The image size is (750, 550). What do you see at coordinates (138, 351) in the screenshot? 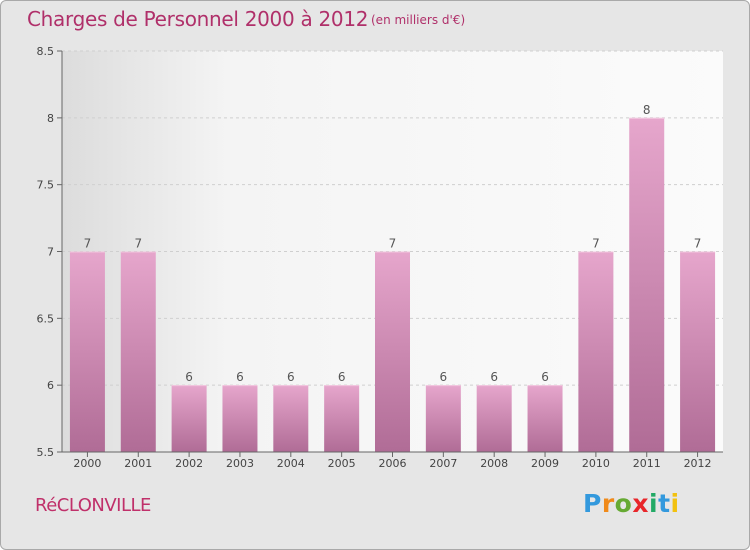
I see `bar-2001` at bounding box center [138, 351].